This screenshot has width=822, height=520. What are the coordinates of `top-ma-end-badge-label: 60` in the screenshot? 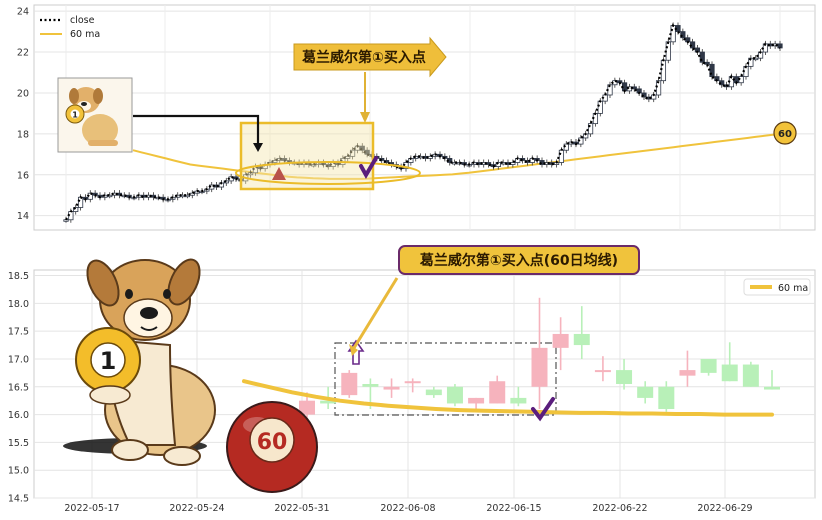 It's located at (785, 134).